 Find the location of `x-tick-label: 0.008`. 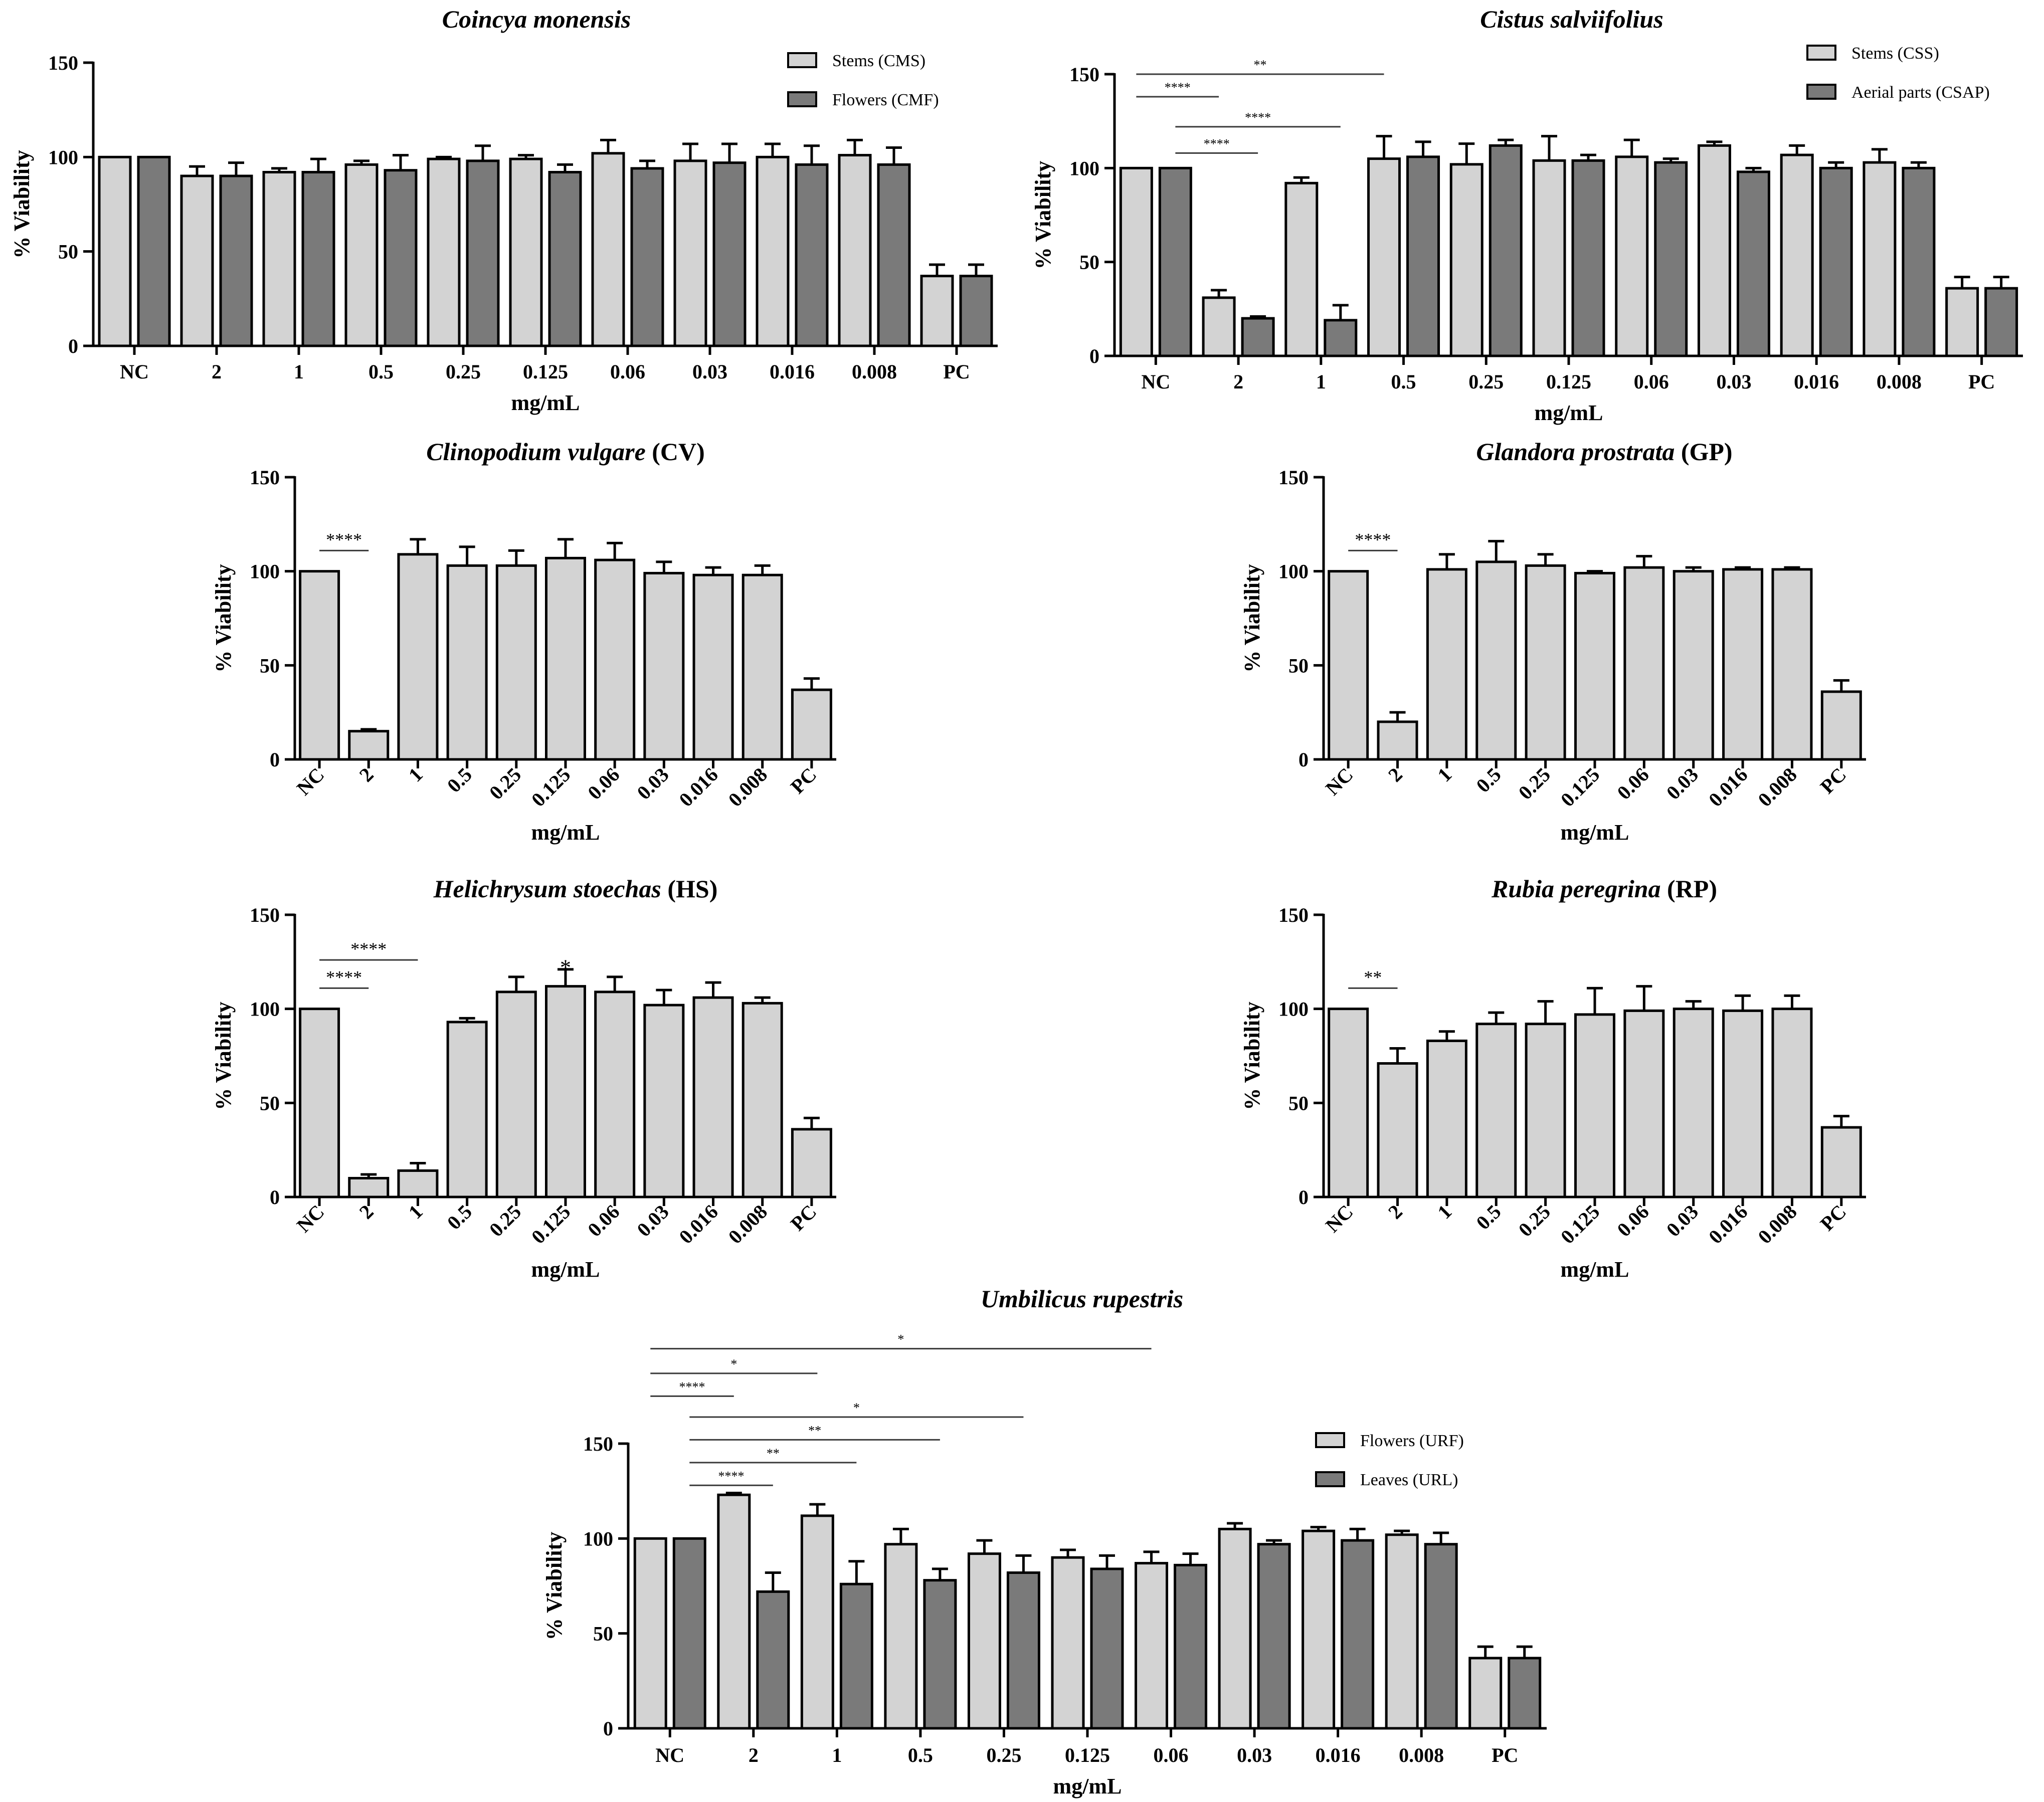

x-tick-label: 0.008 is located at coordinates (1777, 1224).